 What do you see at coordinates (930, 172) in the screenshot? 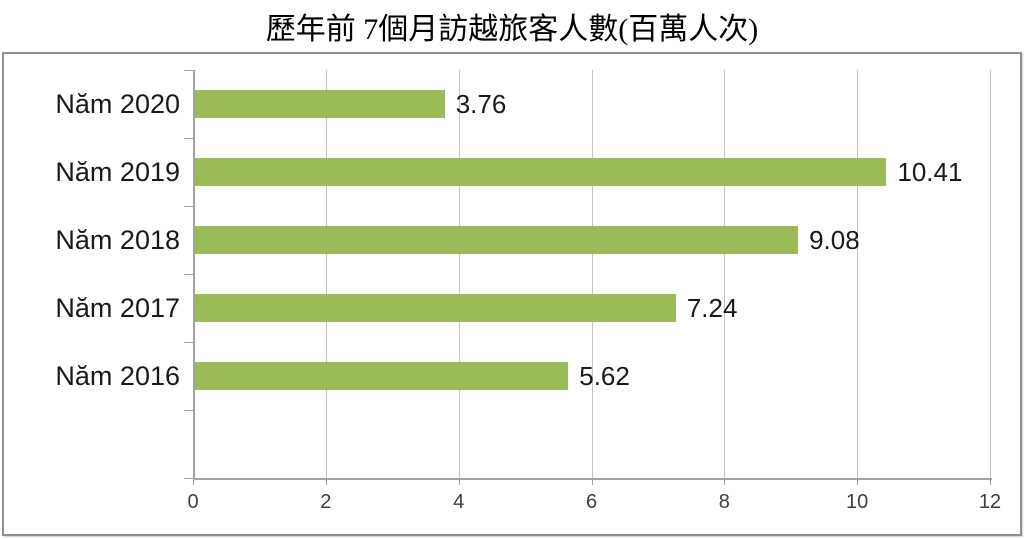
I see `bar-value-label: 10.41` at bounding box center [930, 172].